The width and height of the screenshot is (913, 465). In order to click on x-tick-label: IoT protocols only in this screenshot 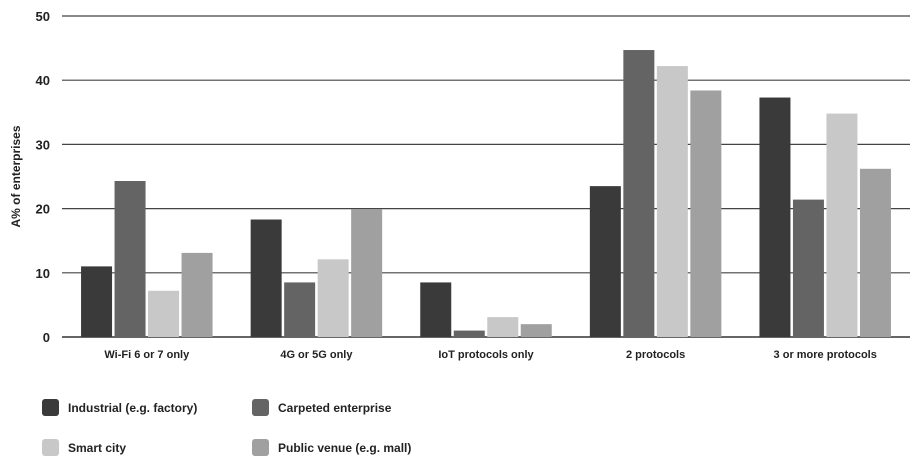, I will do `click(486, 355)`.